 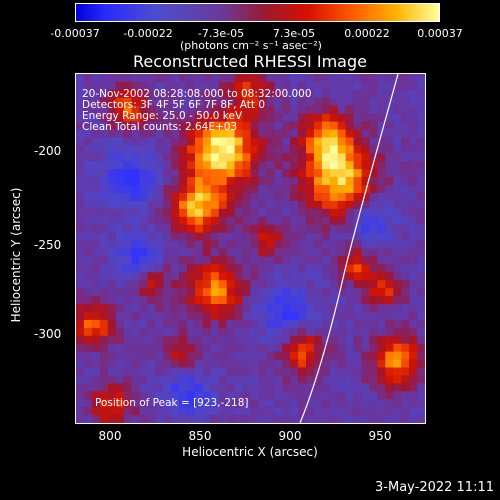 I want to click on colorbar-tick: 7.3e-05, so click(x=294, y=33).